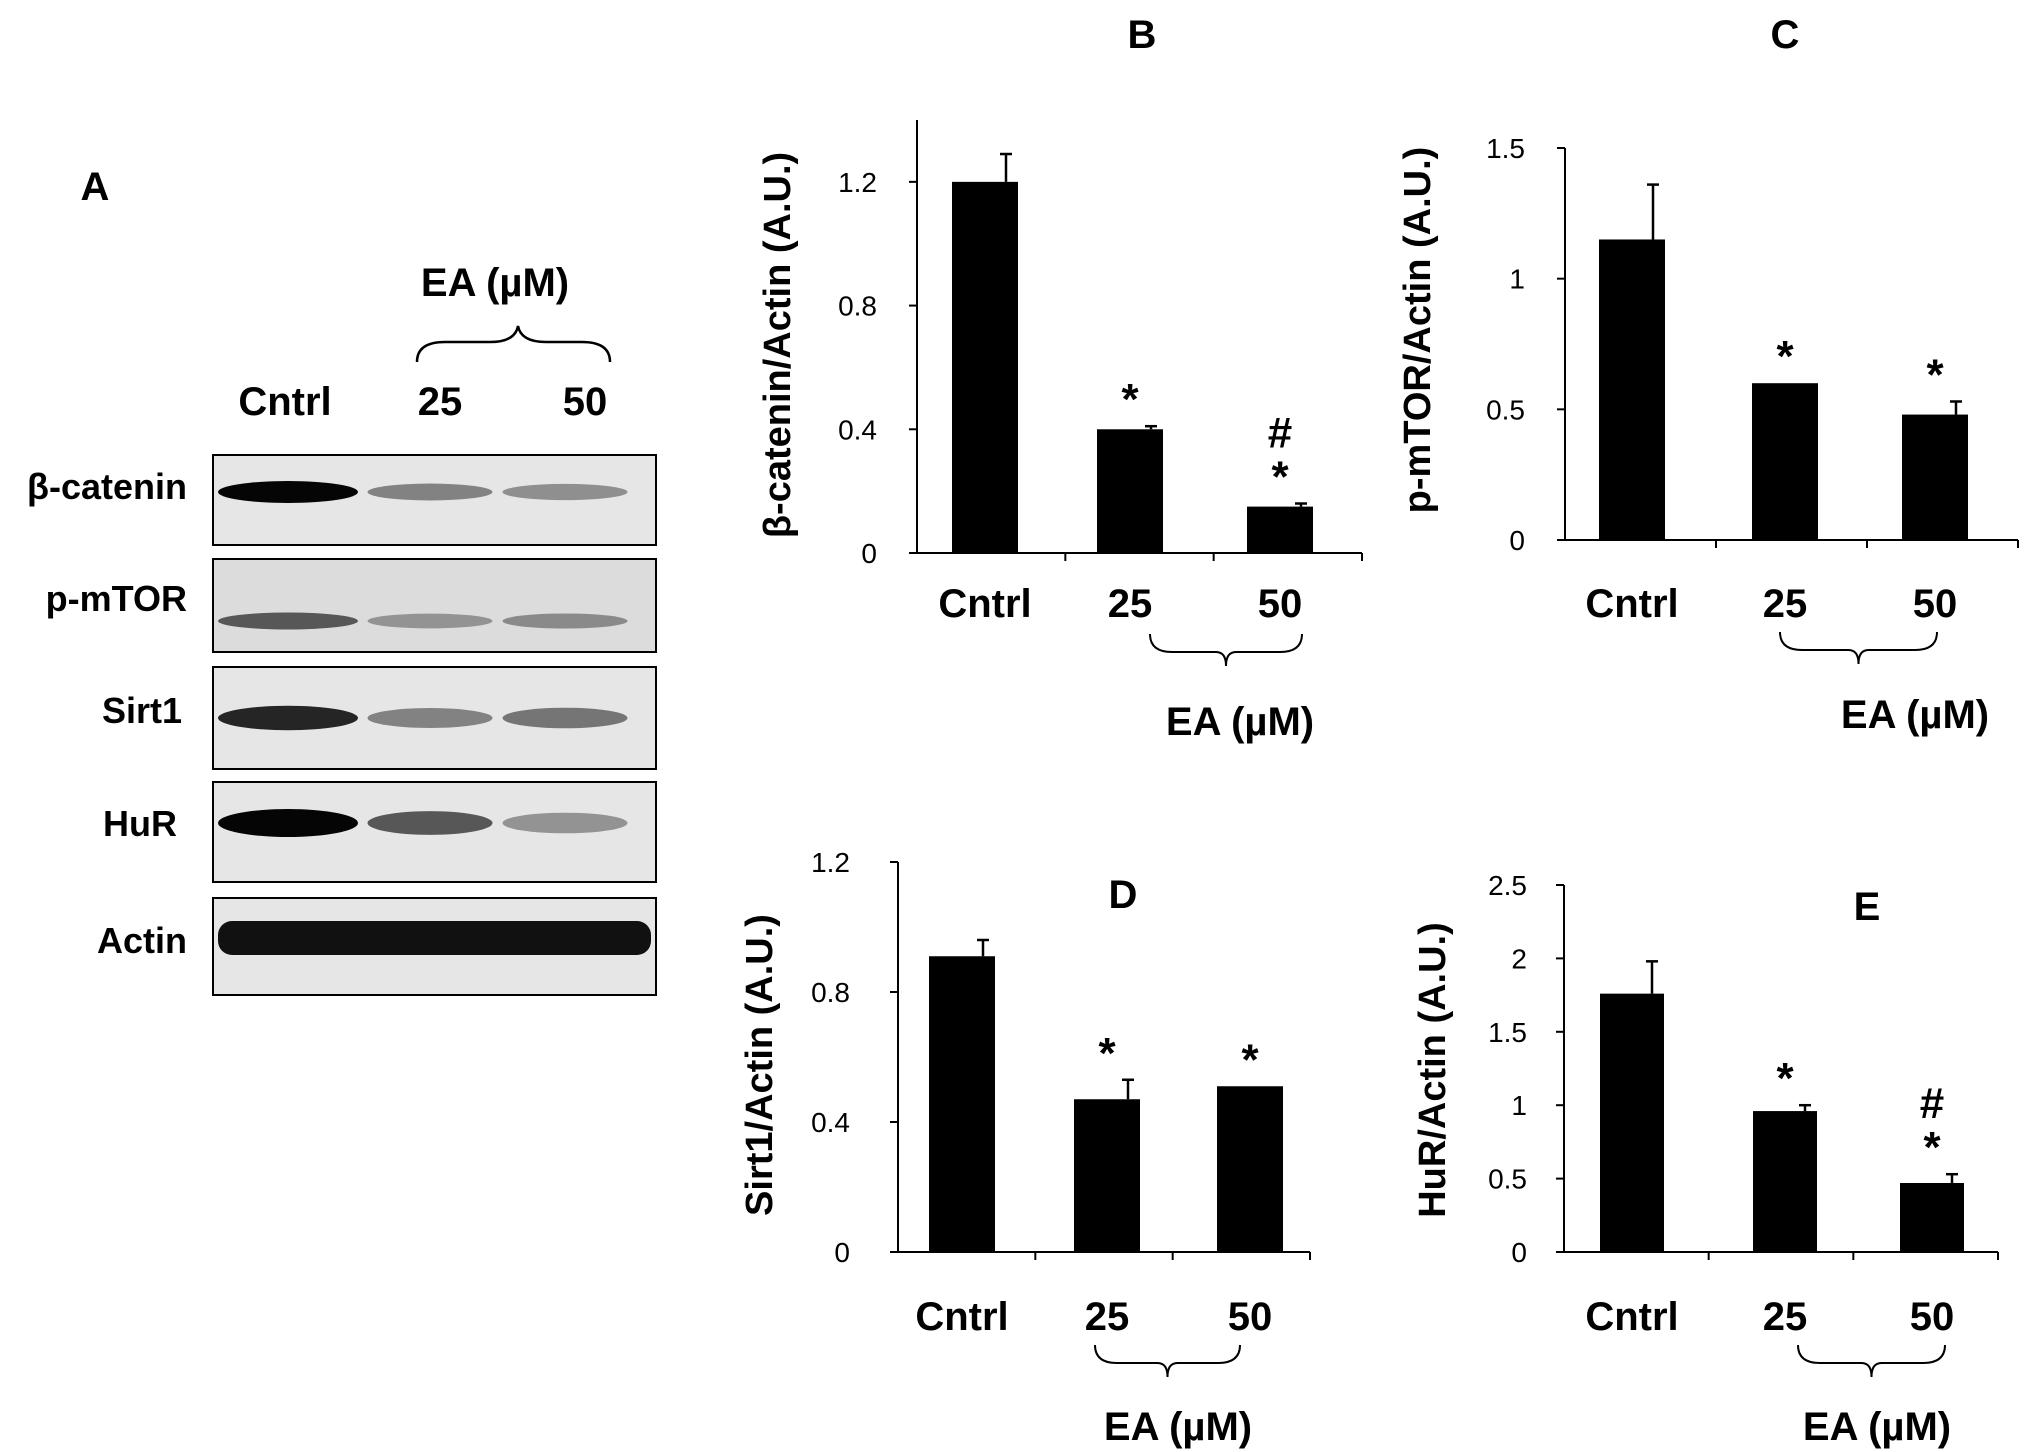 This screenshot has height=1452, width=2031. Describe the element at coordinates (1123, 895) in the screenshot. I see `panel-d-letter: D` at that location.